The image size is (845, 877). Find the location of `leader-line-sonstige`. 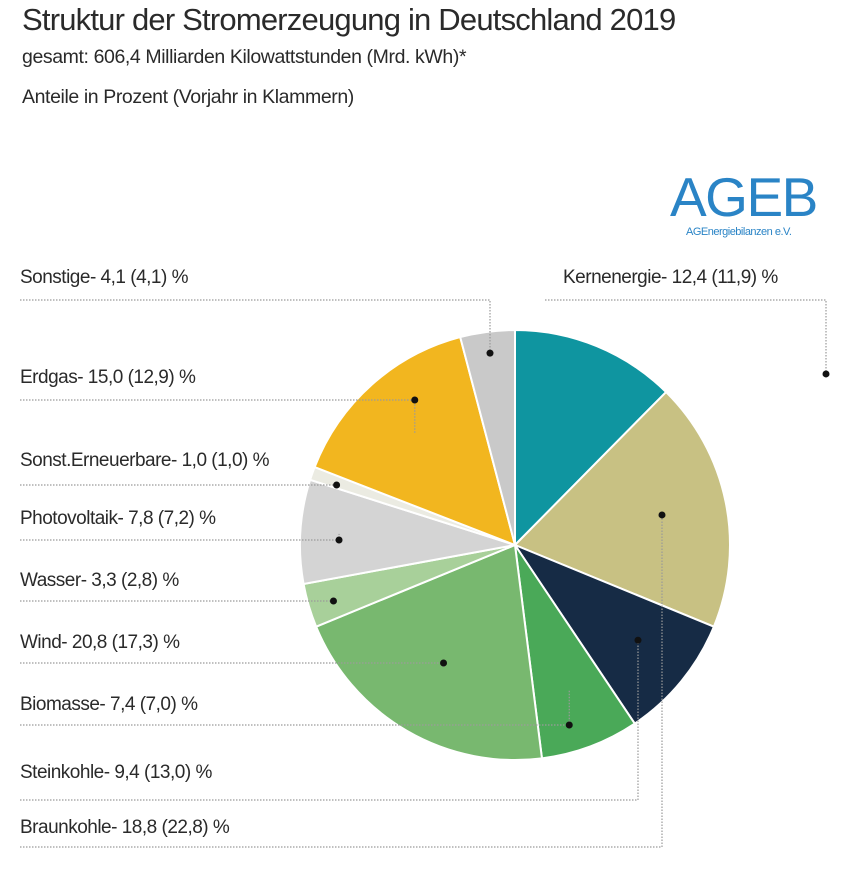

leader-line-sonstige is located at coordinates (255, 326).